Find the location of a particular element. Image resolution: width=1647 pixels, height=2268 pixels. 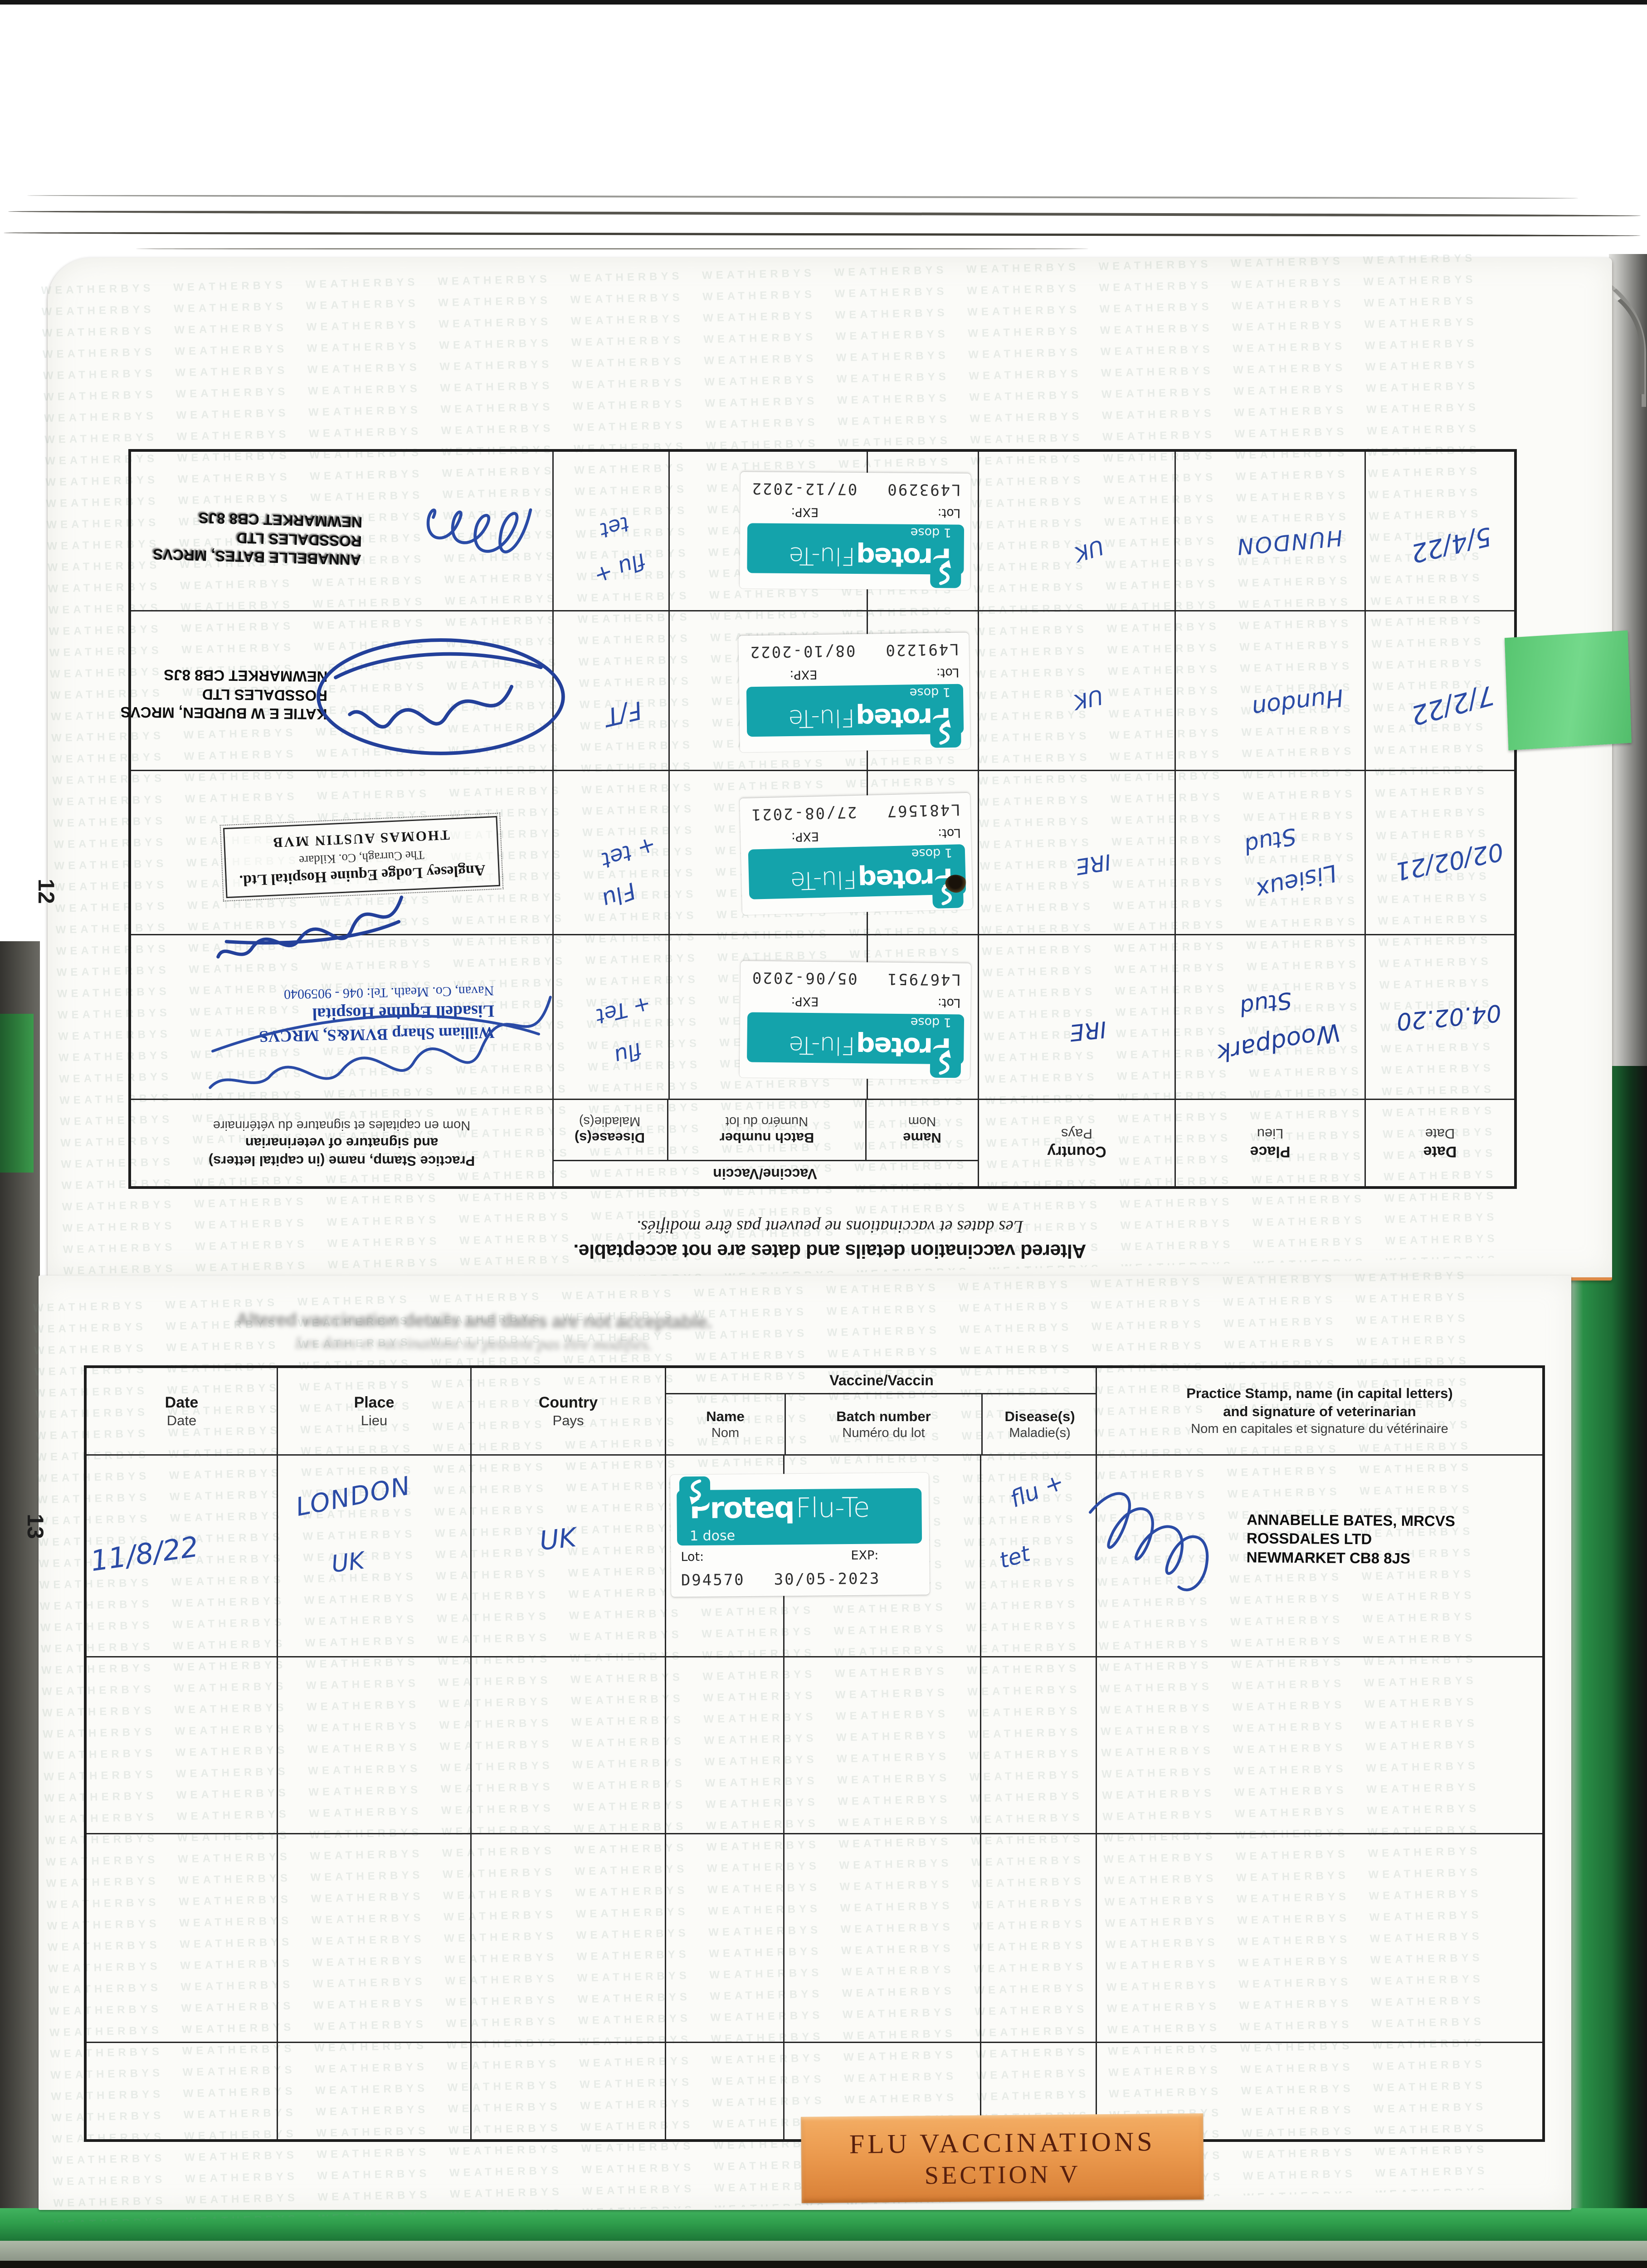

binder-green-left is located at coordinates (17, 1093).